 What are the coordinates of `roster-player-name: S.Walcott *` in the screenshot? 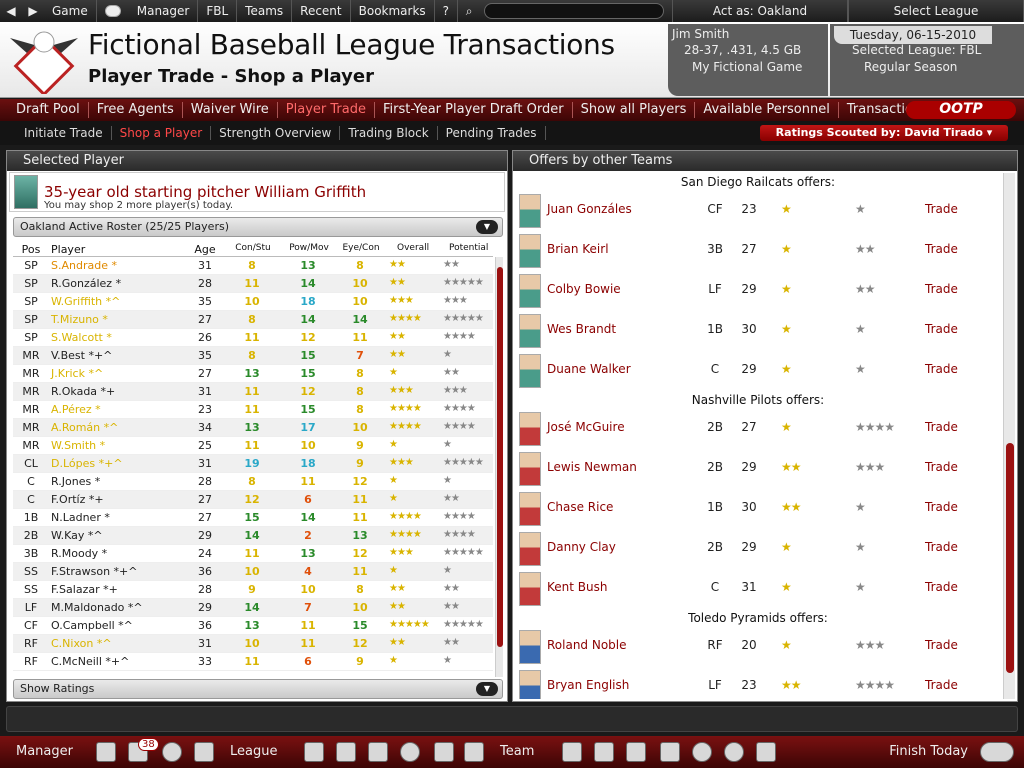 It's located at (81, 337).